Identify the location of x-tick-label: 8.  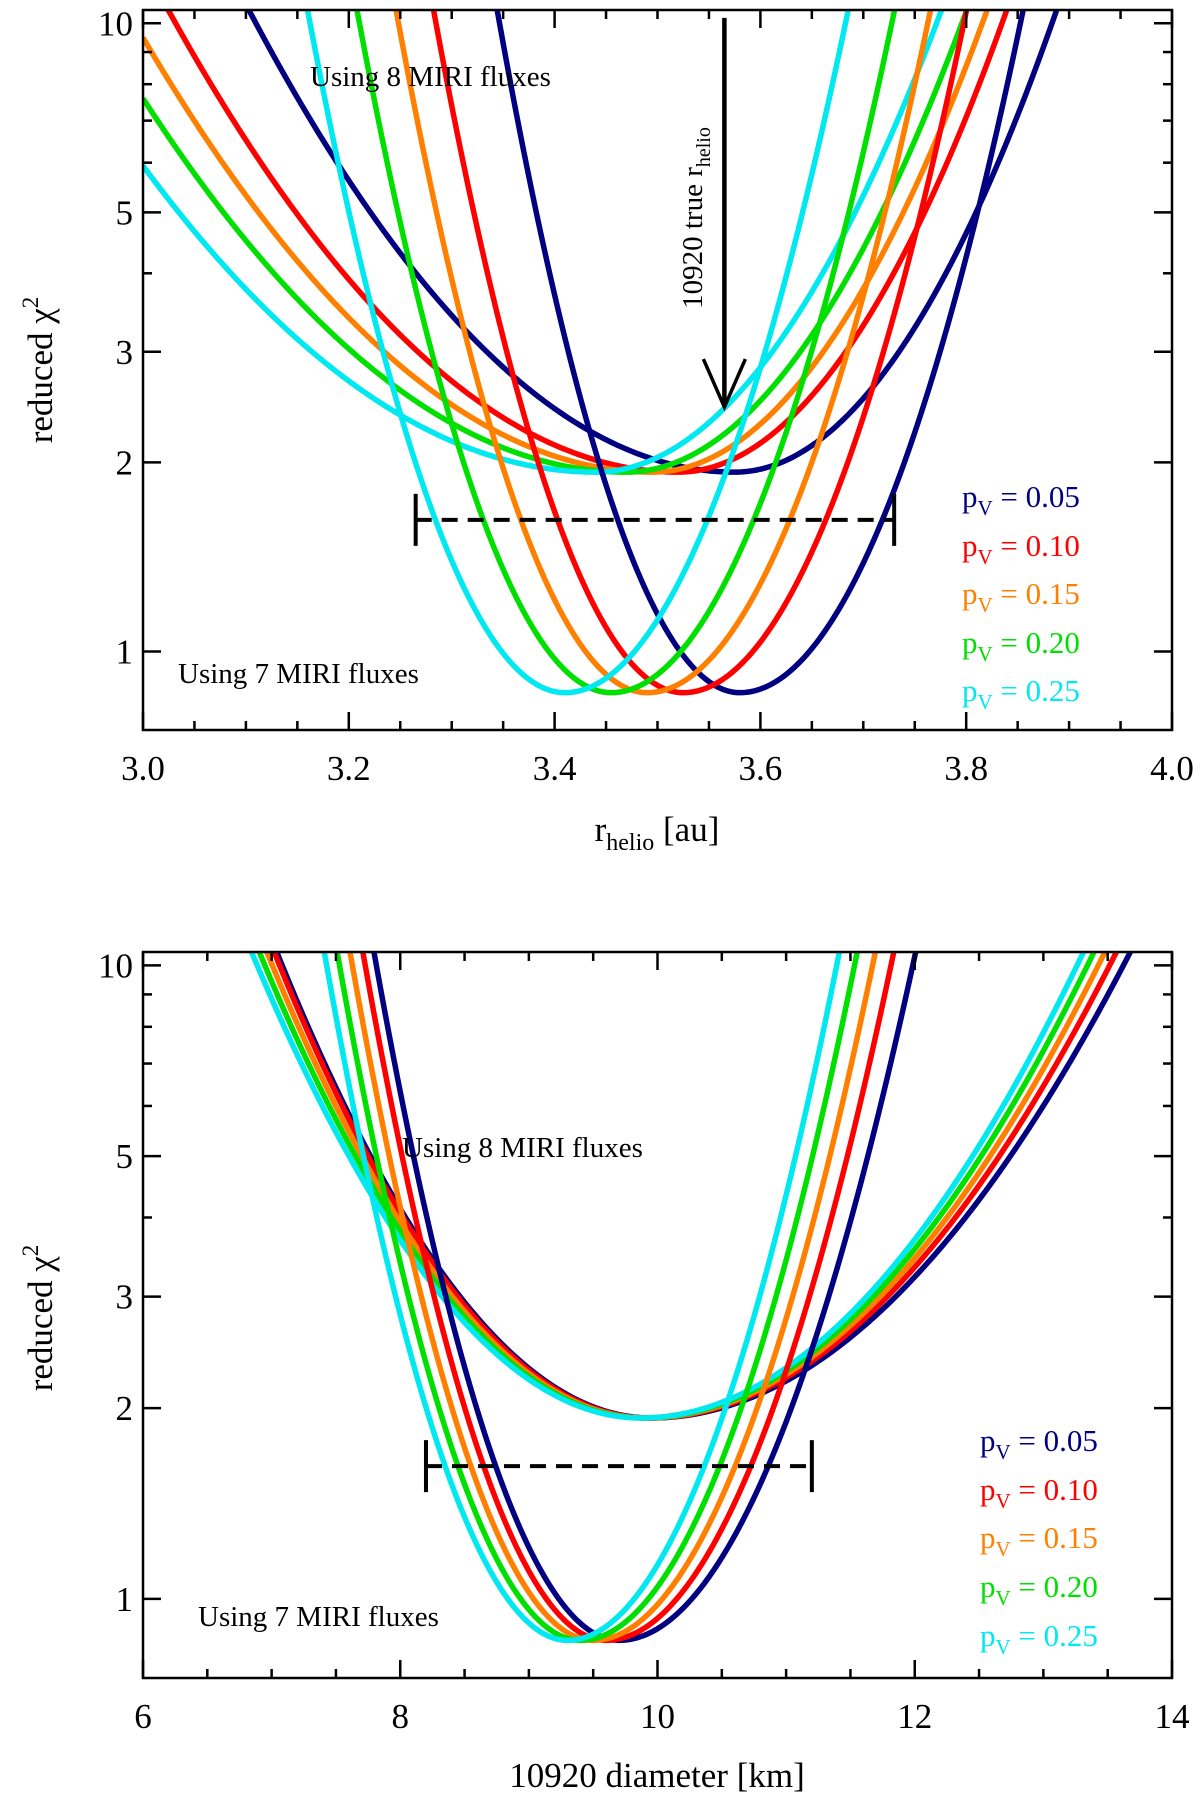
(401, 1716).